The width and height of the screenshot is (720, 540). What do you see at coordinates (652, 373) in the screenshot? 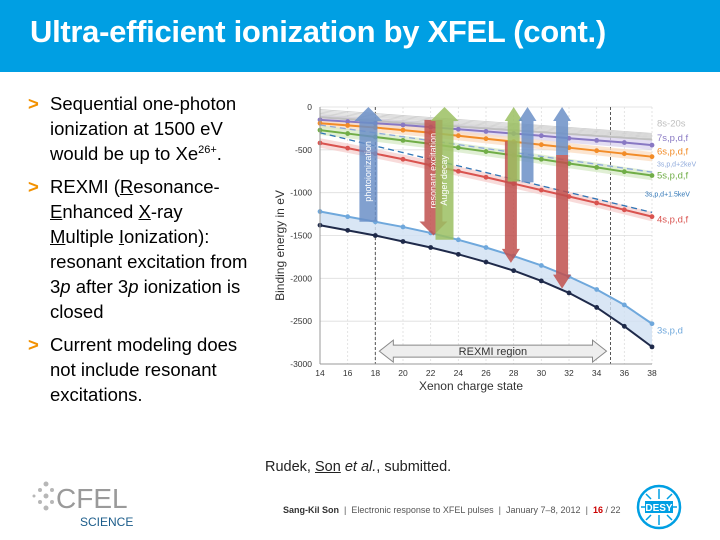
I see `x-tick-label: 38` at bounding box center [652, 373].